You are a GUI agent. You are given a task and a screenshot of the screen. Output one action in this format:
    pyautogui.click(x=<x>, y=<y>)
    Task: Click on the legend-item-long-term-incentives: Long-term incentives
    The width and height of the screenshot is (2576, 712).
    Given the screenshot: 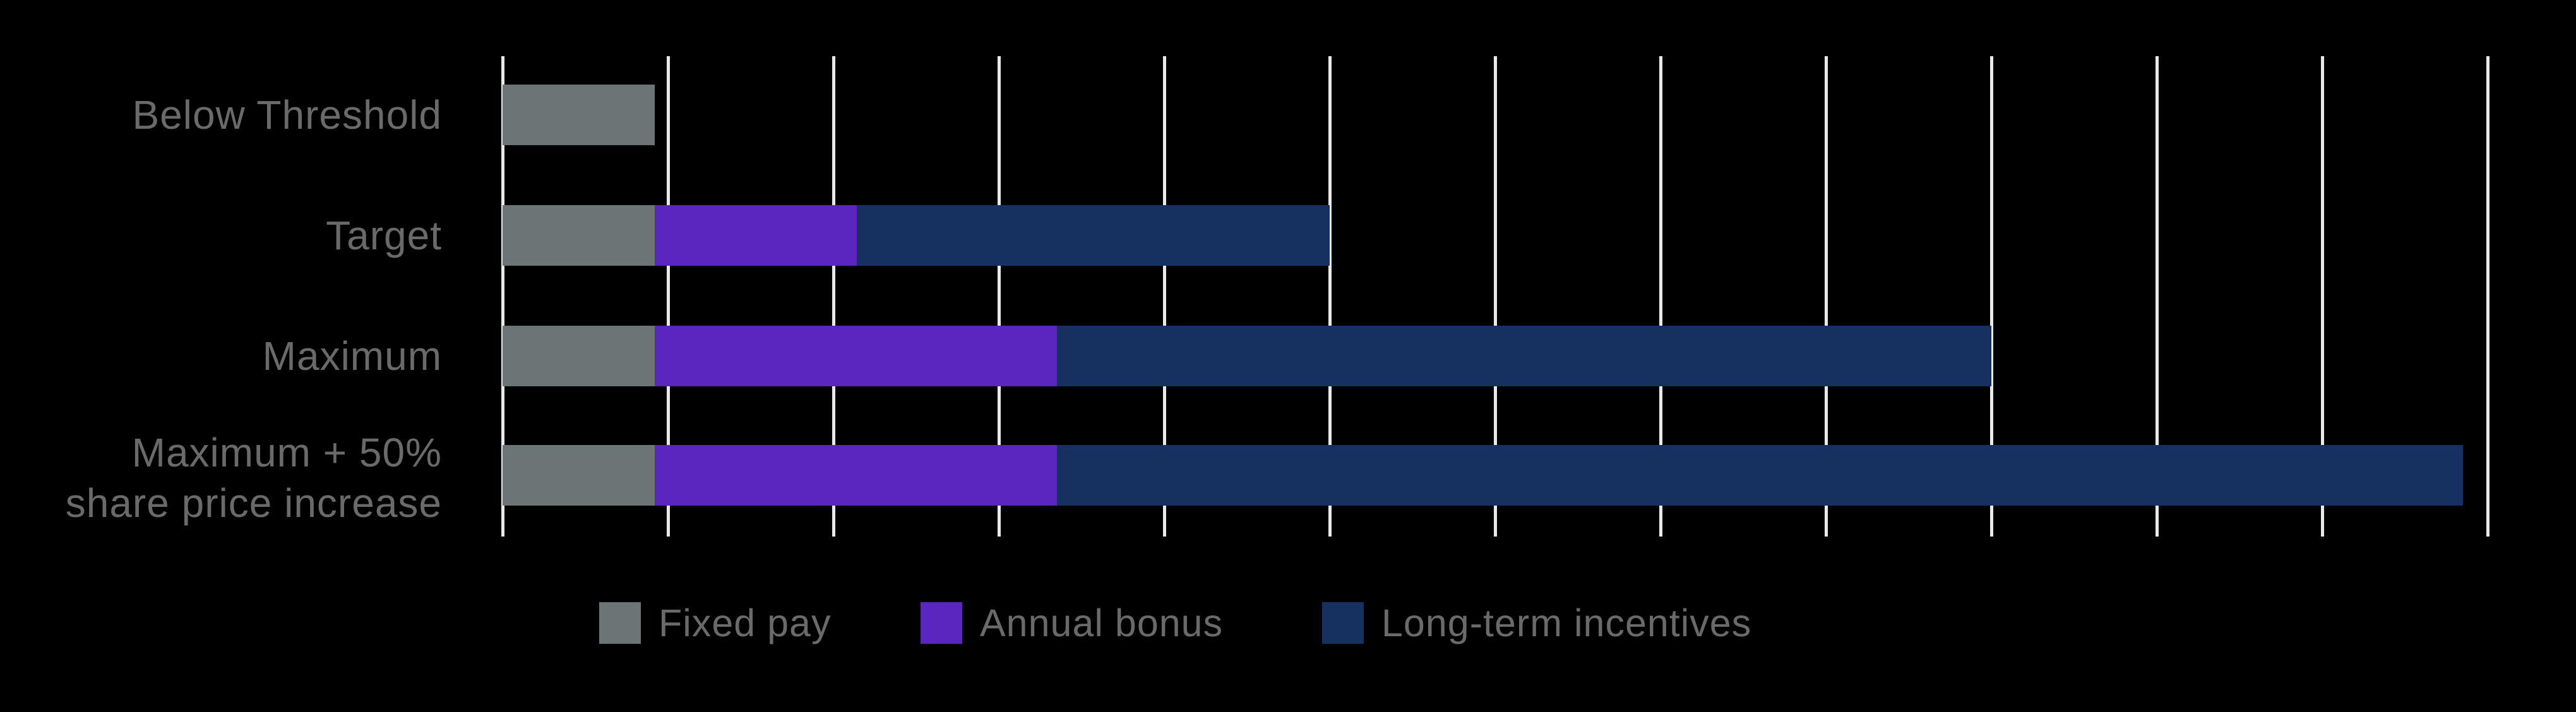 What is the action you would take?
    pyautogui.click(x=1536, y=623)
    